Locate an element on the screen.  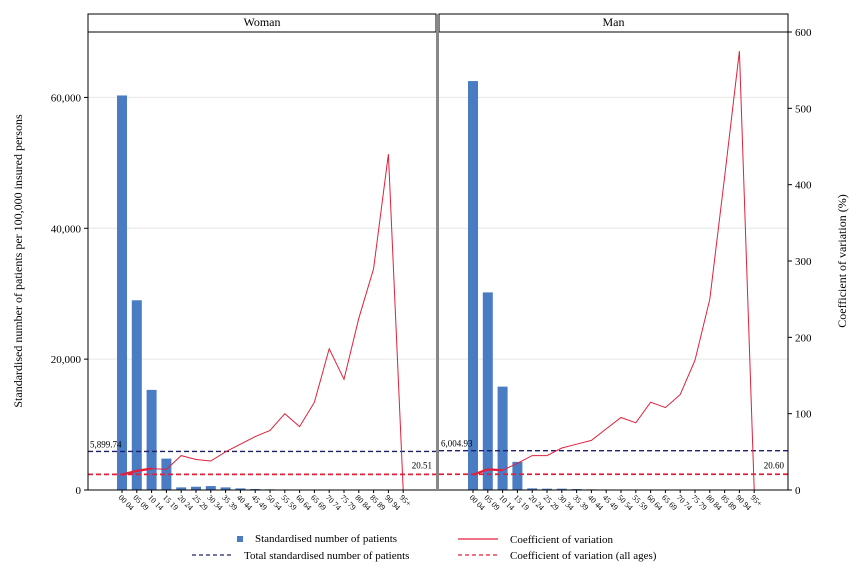
xtick-label-man-80_84: 80 84 is located at coordinates (713, 502).